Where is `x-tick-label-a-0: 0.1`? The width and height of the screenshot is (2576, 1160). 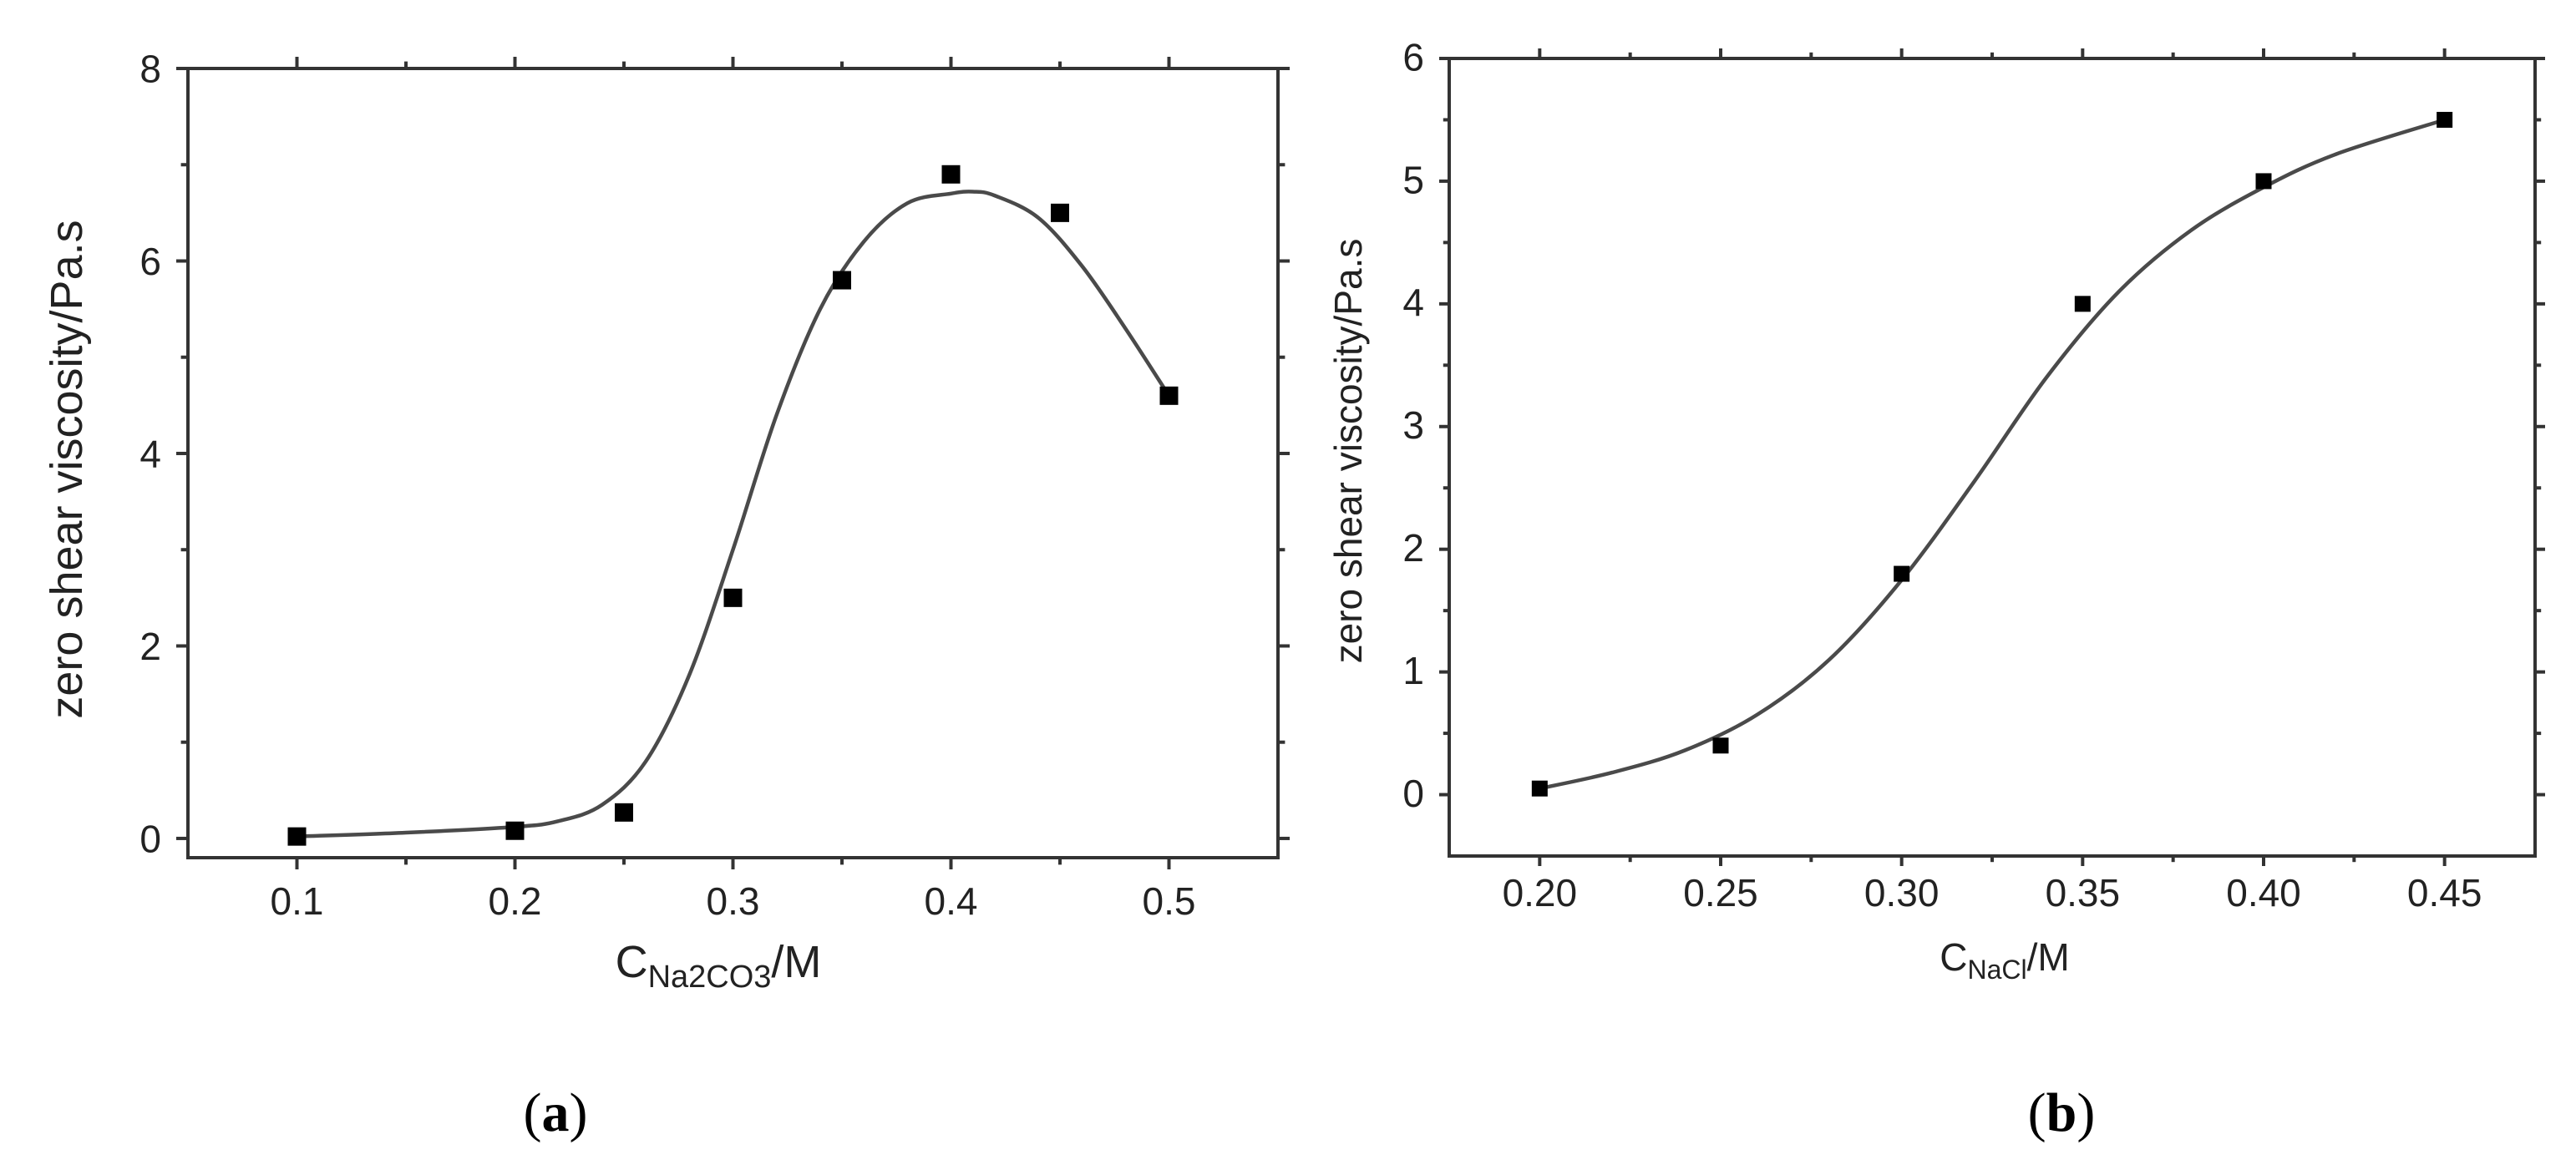
x-tick-label-a-0: 0.1 is located at coordinates (297, 901).